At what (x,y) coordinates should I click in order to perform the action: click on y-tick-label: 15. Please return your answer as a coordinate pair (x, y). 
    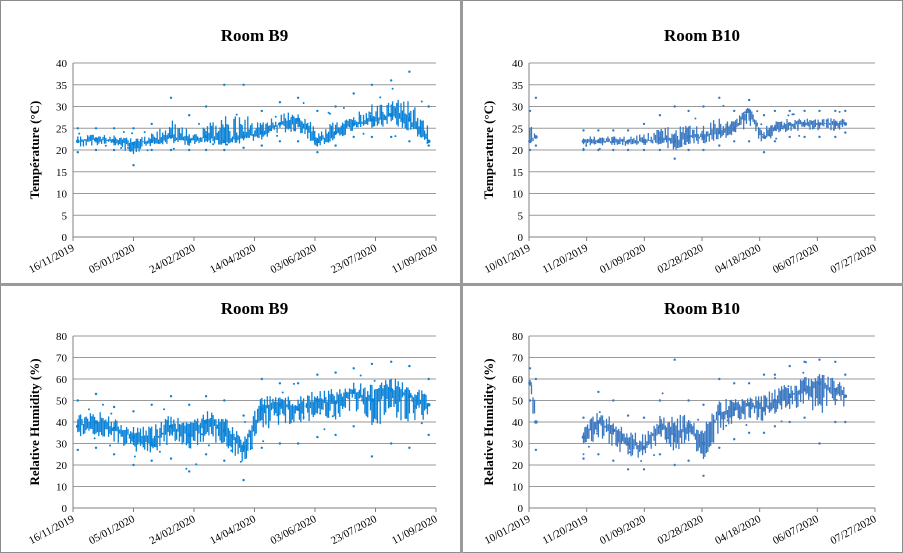
    Looking at the image, I should click on (62, 173).